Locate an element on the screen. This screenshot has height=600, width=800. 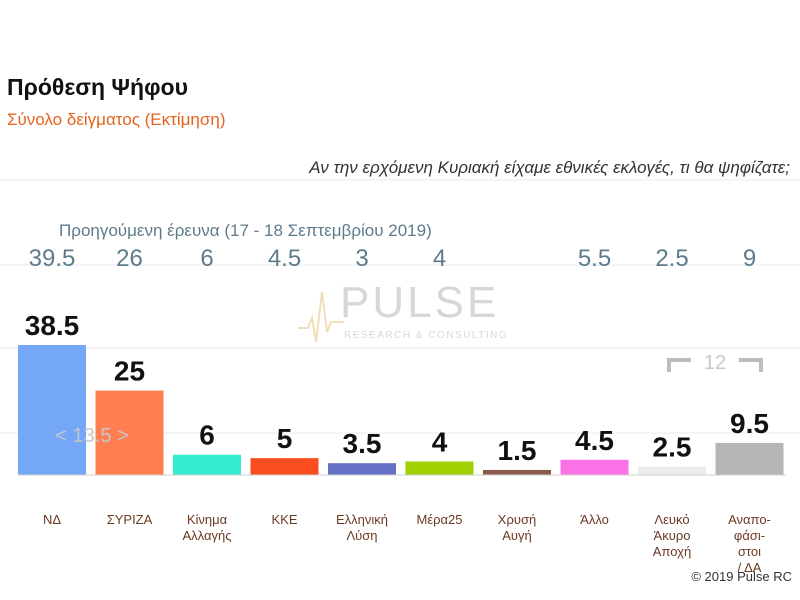
category-label-line: / ΔΑ is located at coordinates (750, 567).